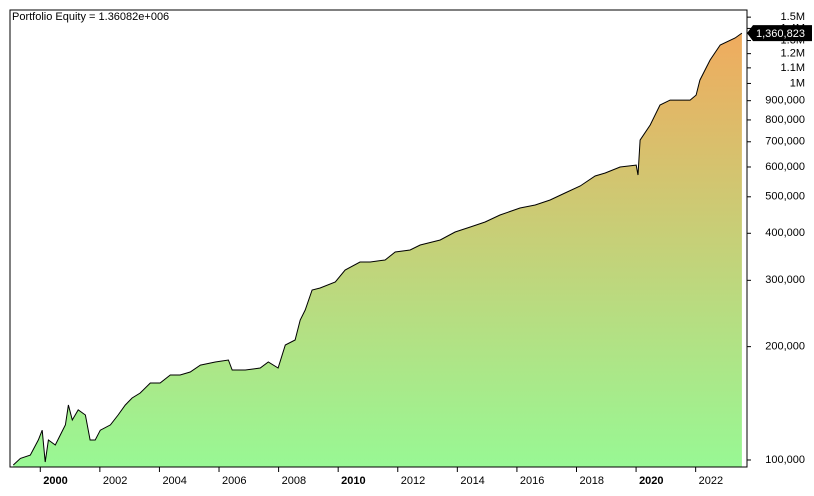 This screenshot has height=496, width=814. I want to click on y-tick-label: 1.5M, so click(793, 17).